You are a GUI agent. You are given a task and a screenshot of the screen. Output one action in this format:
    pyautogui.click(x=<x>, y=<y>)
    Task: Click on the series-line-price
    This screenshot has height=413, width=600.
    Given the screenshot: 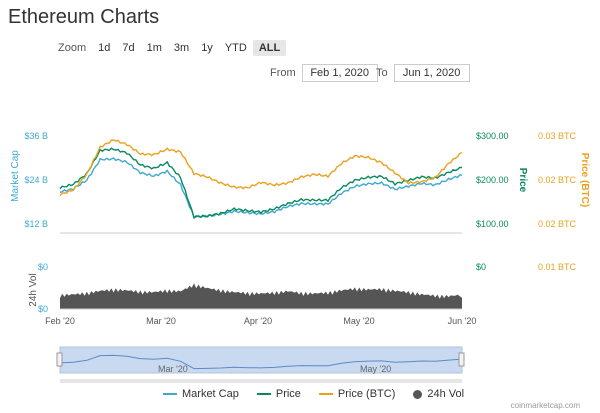 What is the action you would take?
    pyautogui.click(x=261, y=183)
    